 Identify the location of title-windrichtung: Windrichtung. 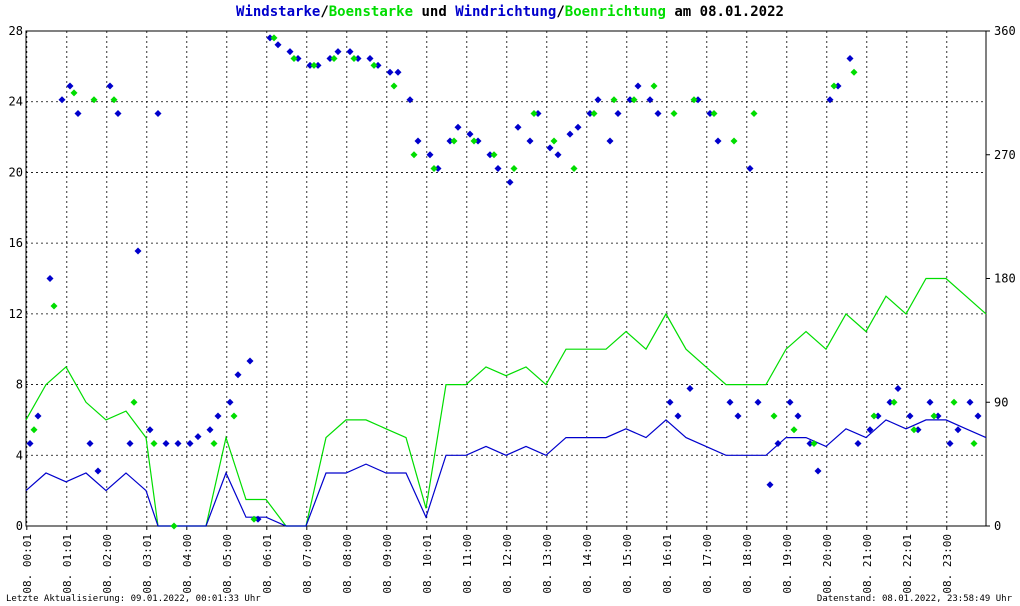
(506, 12).